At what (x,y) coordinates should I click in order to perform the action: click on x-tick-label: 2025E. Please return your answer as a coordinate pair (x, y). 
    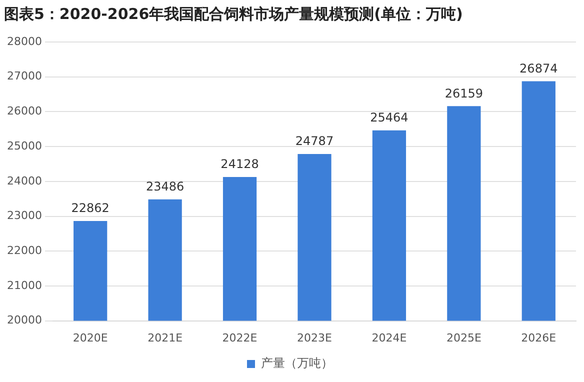
    Looking at the image, I should click on (464, 337).